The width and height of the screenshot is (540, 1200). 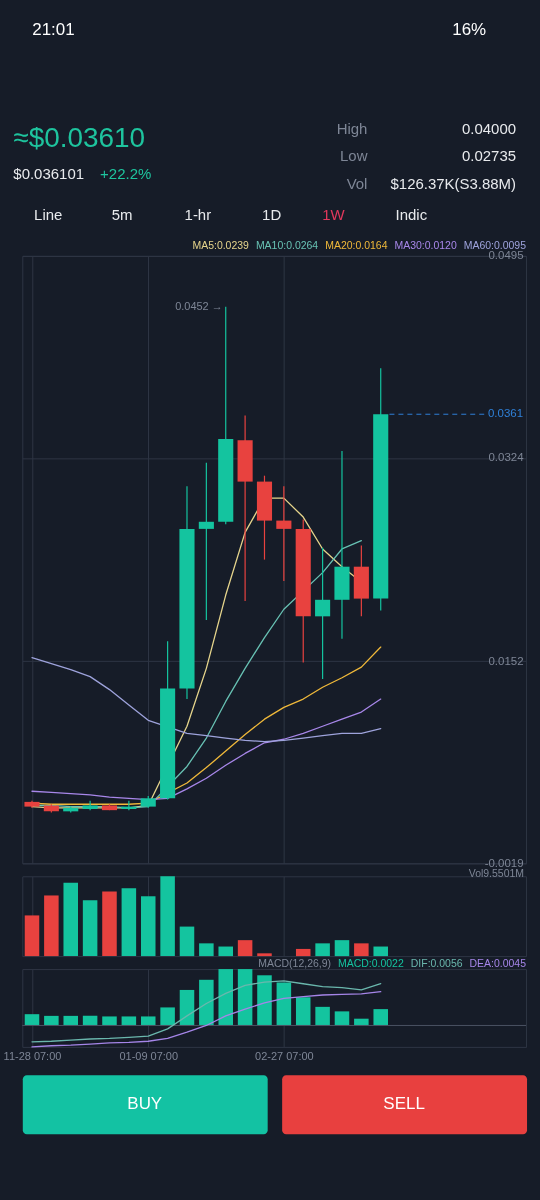 What do you see at coordinates (295, 964) in the screenshot?
I see `legend-title: MACD(12,26,9)` at bounding box center [295, 964].